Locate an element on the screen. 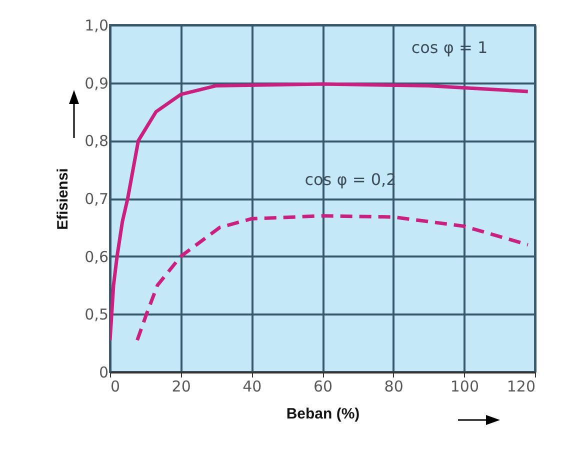  y-tick-label: 0,5 is located at coordinates (96, 315).